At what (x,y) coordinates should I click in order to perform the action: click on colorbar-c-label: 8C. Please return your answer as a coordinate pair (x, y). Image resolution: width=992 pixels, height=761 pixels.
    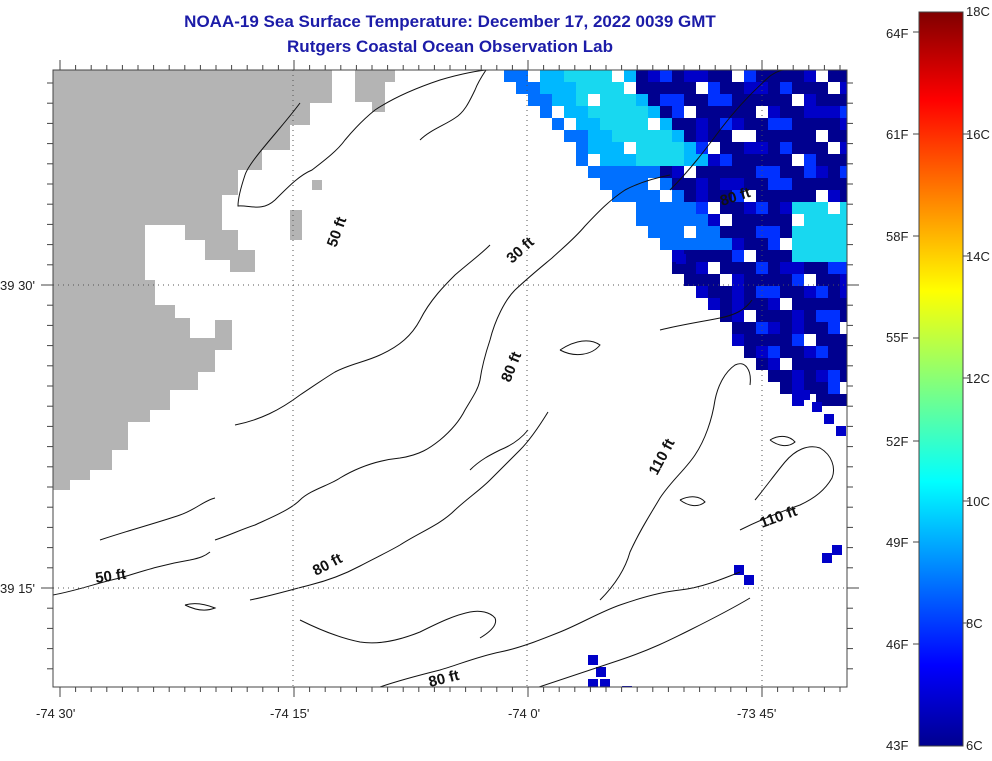
    Looking at the image, I should click on (974, 623).